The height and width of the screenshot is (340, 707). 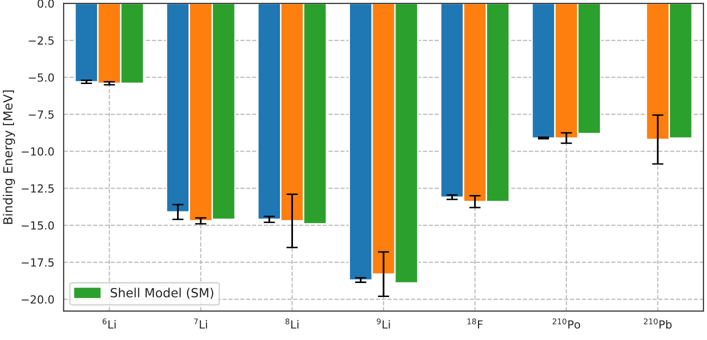 What do you see at coordinates (41, 77) in the screenshot?
I see `y-tick-label: −5.0` at bounding box center [41, 77].